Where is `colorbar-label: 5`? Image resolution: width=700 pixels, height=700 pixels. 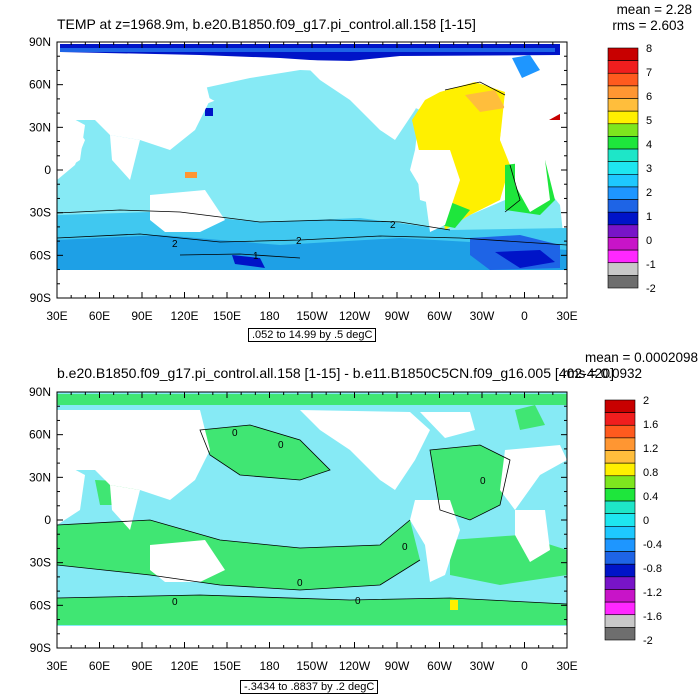 colorbar-label: 5 is located at coordinates (649, 121).